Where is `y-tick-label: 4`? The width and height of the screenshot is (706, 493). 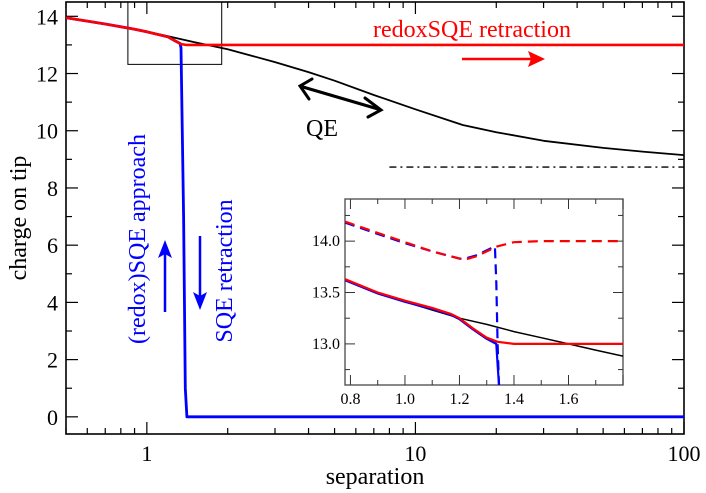
y-tick-label: 4 is located at coordinates (52, 302).